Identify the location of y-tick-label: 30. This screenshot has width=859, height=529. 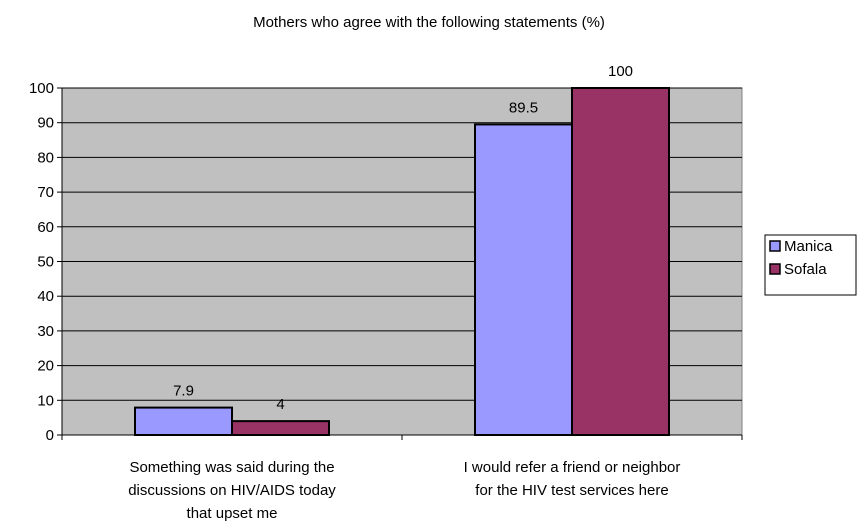
(45, 331).